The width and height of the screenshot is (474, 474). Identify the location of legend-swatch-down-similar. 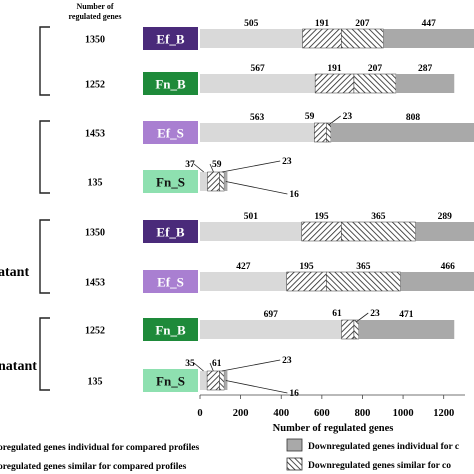
(294, 464).